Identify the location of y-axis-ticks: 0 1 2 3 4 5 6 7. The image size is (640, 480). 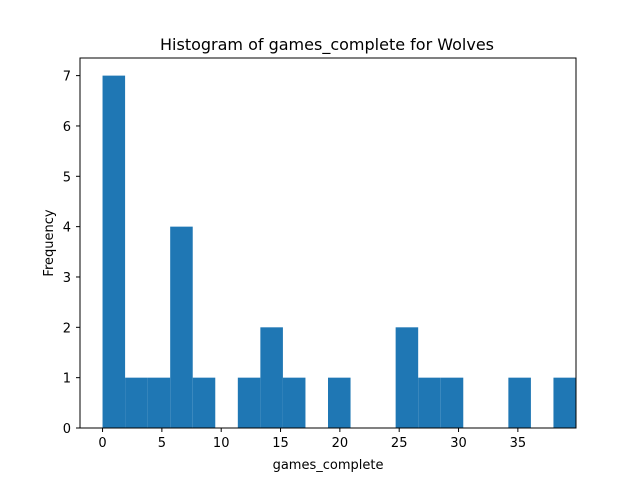
(71, 253).